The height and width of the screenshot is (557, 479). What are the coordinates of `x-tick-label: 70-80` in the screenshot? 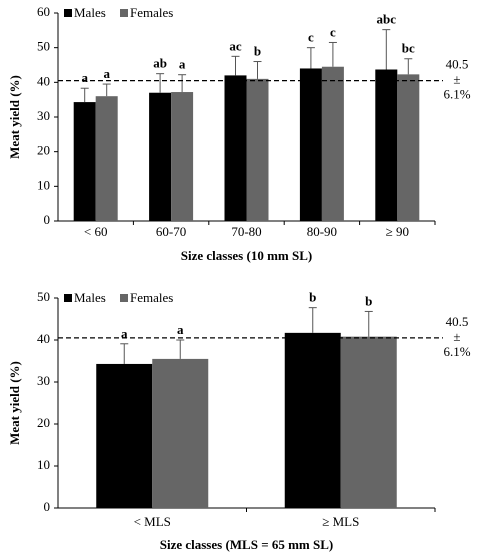 It's located at (246, 231).